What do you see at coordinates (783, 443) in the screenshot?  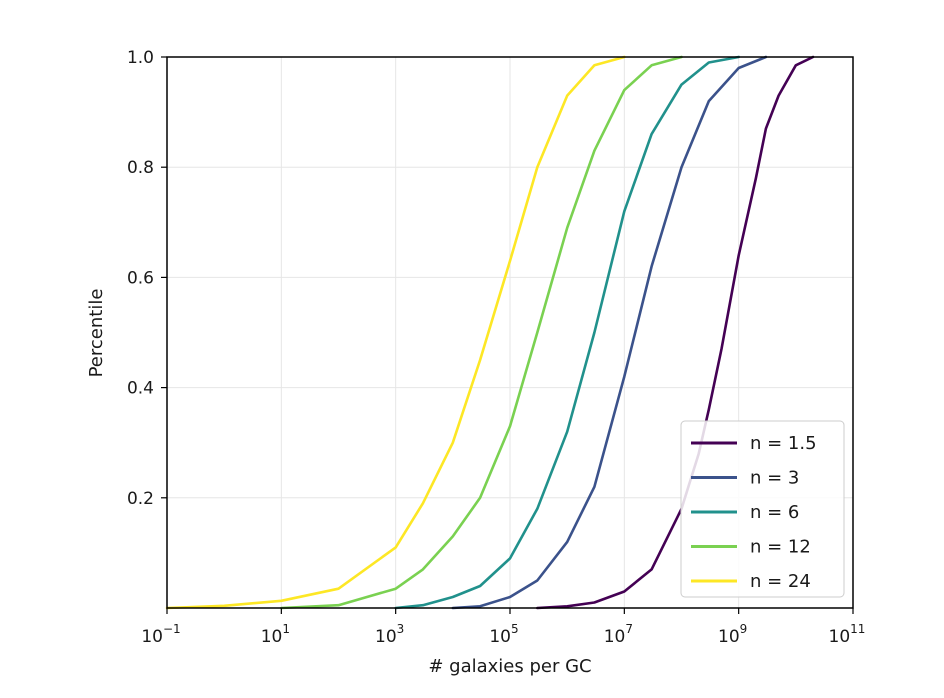 I see `legend-label: n = 1.5` at bounding box center [783, 443].